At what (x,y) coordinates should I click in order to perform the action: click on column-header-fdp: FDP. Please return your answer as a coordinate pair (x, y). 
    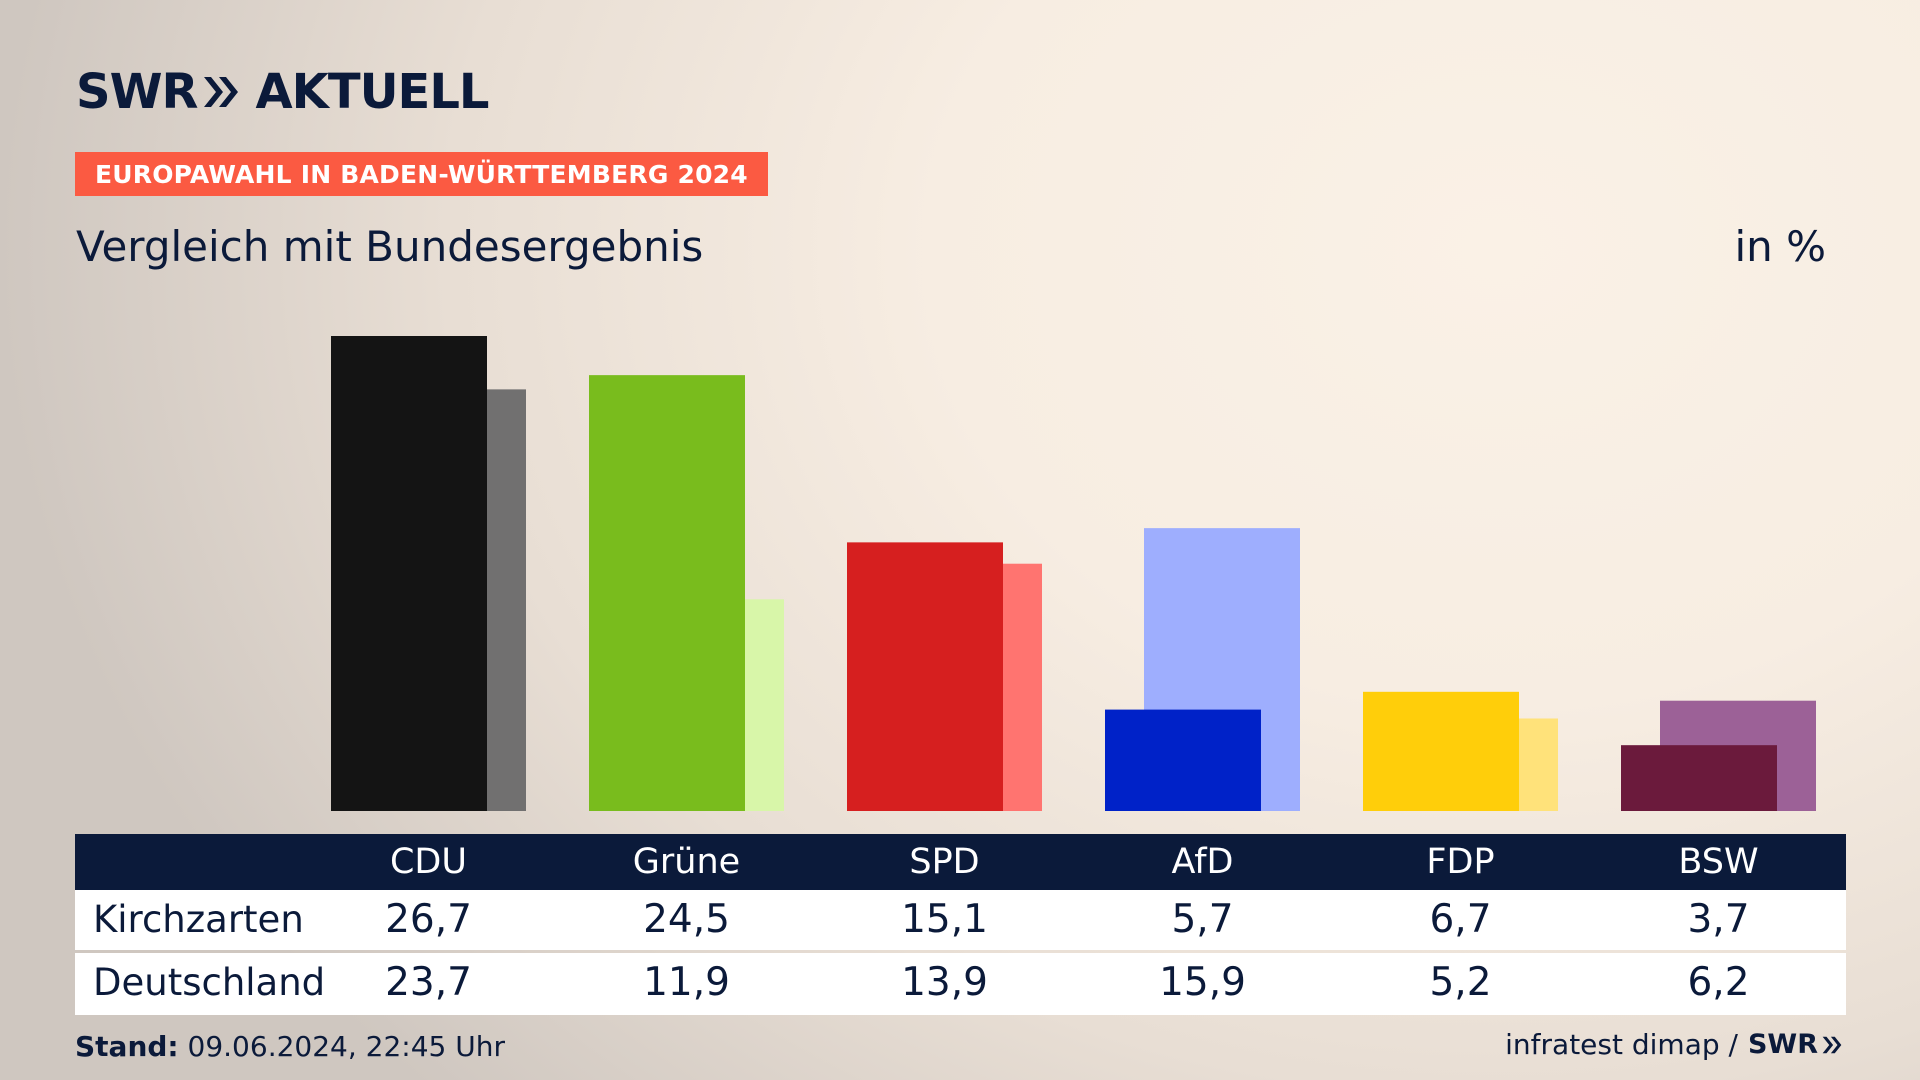
    Looking at the image, I should click on (1460, 862).